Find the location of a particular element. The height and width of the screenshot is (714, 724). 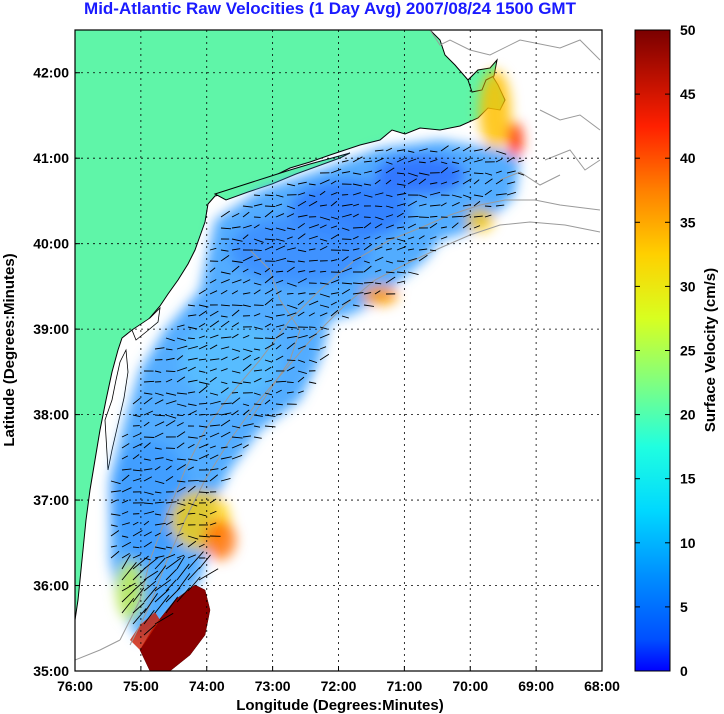

x-tick-label: 70:00 is located at coordinates (470, 686).